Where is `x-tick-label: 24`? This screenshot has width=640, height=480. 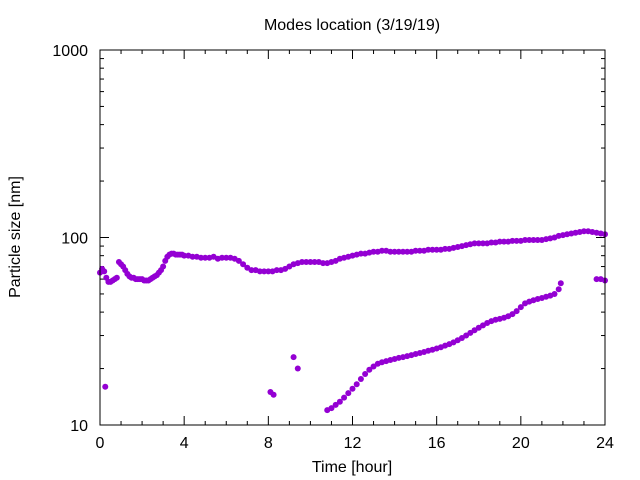 x-tick-label: 24 is located at coordinates (605, 443).